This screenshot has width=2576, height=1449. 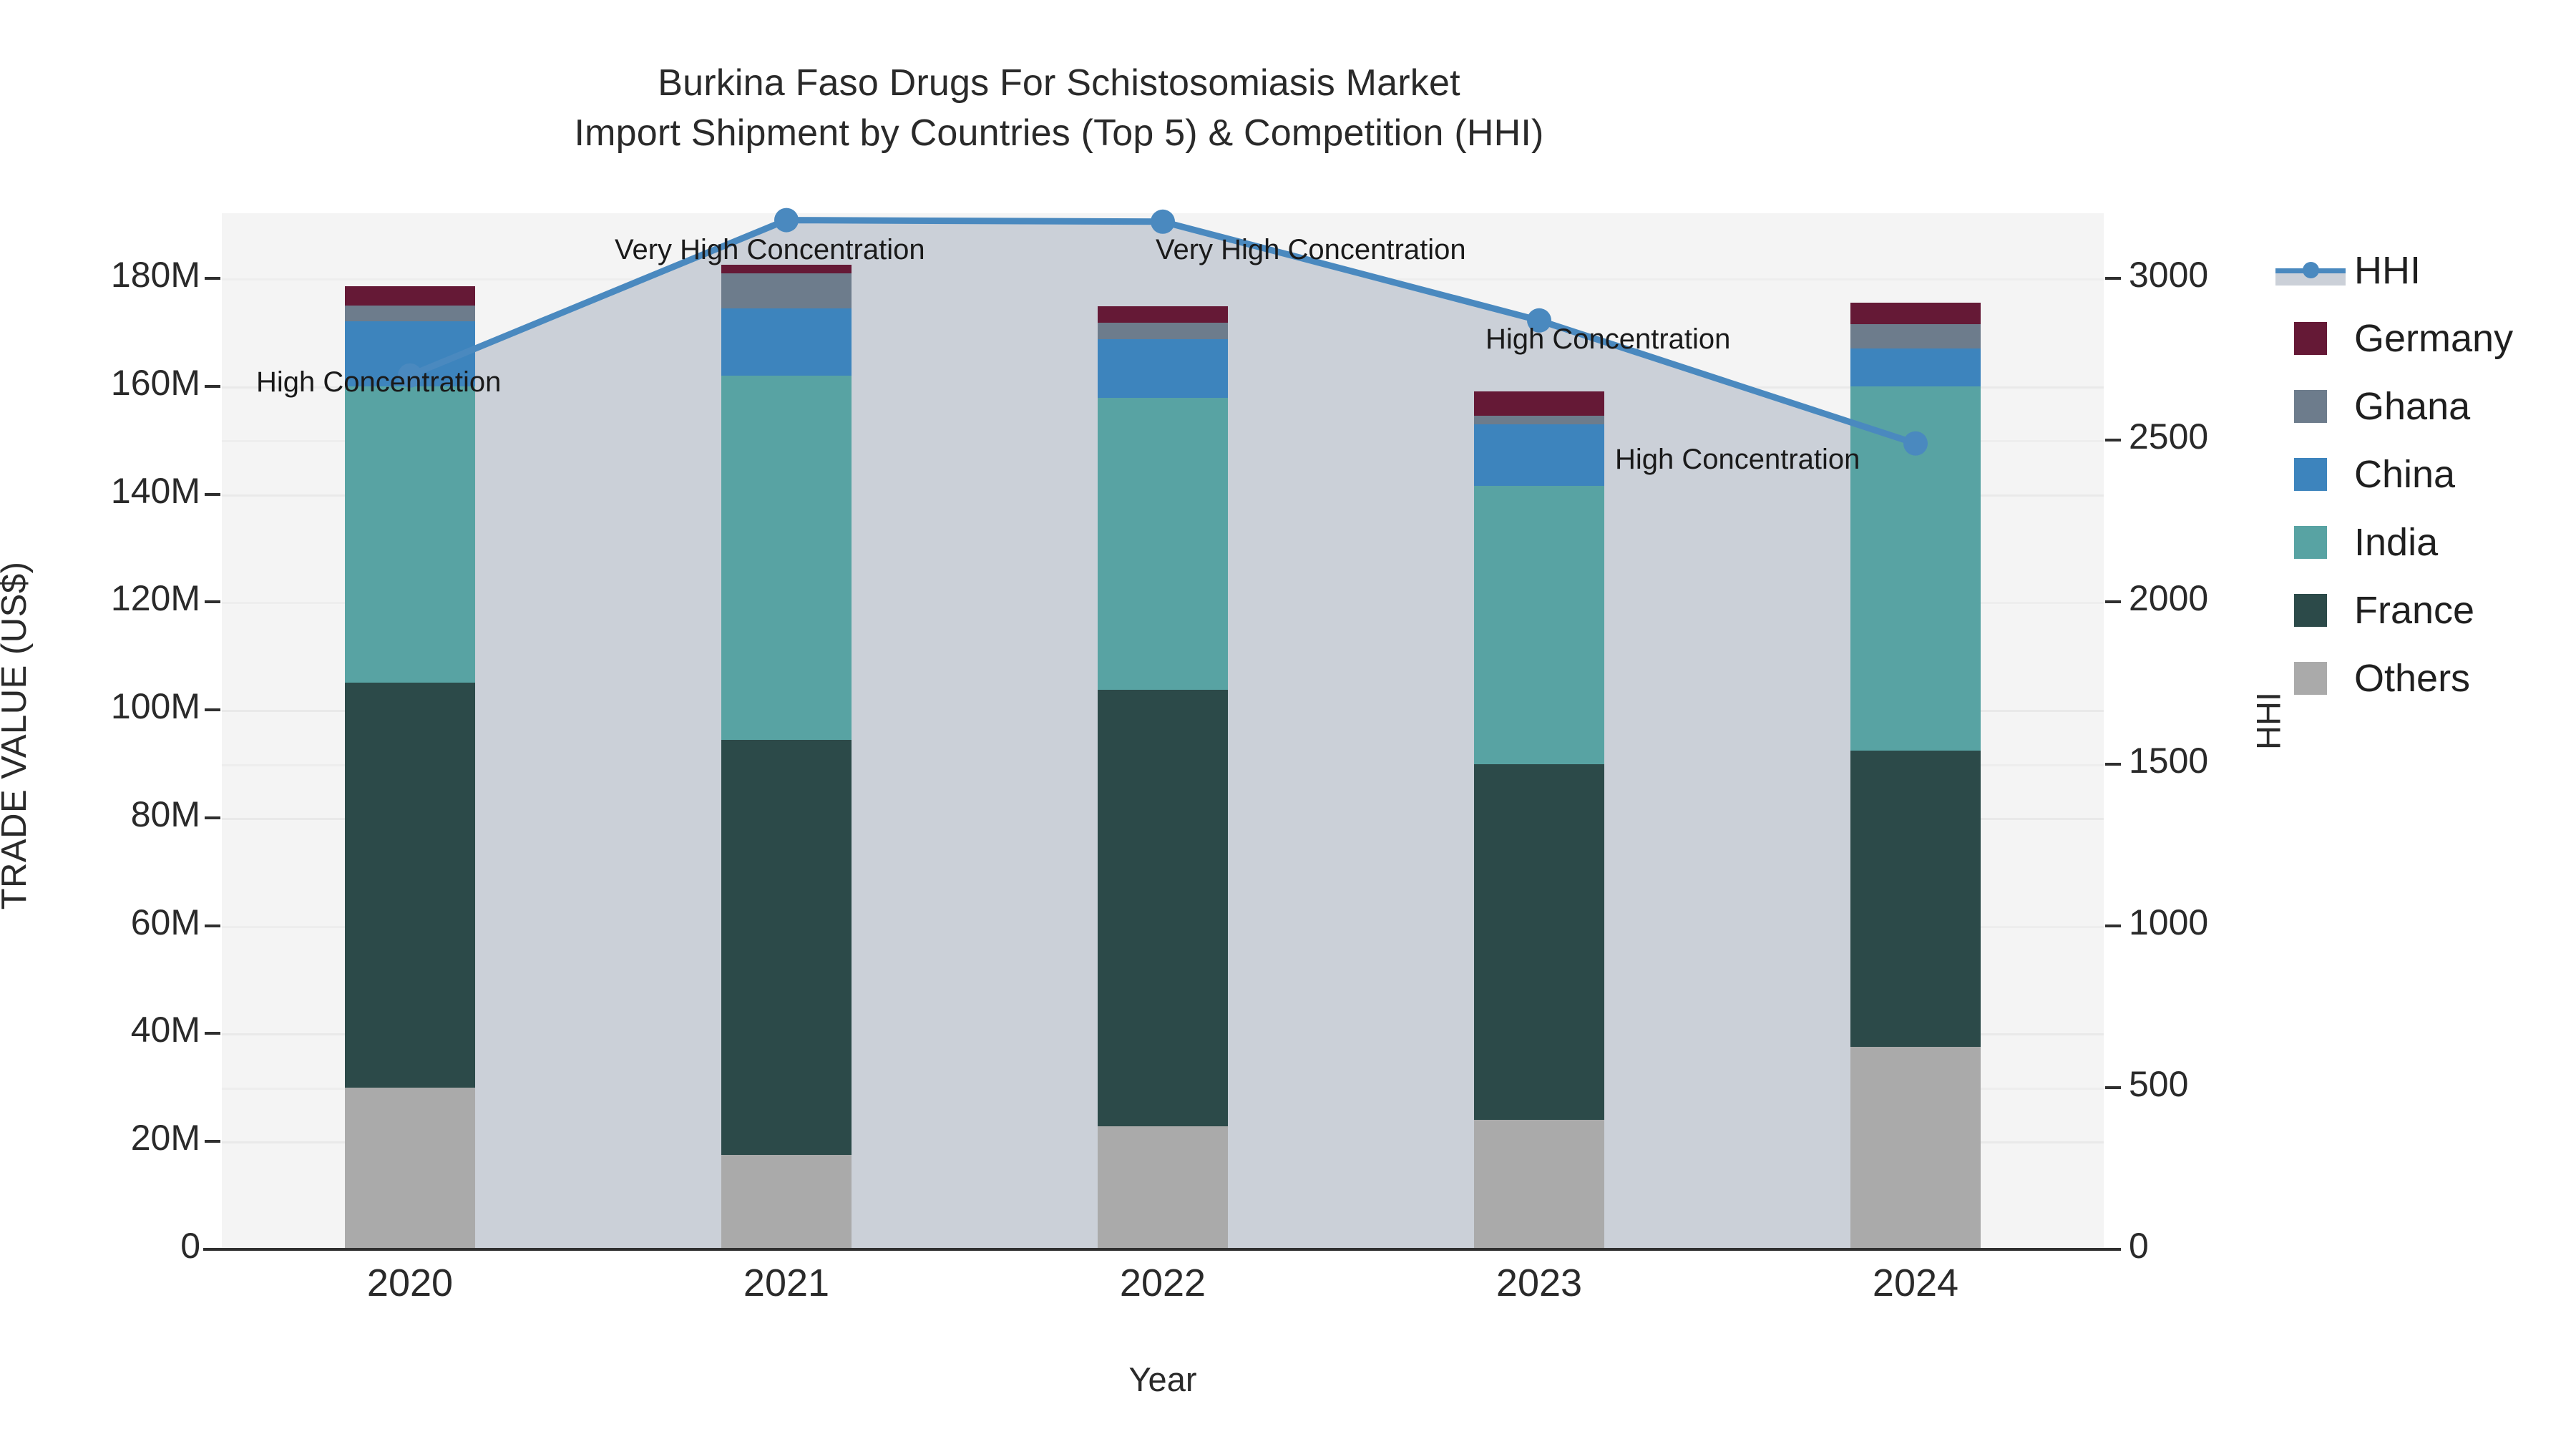 I want to click on x-axis-line, so click(x=1162, y=1249).